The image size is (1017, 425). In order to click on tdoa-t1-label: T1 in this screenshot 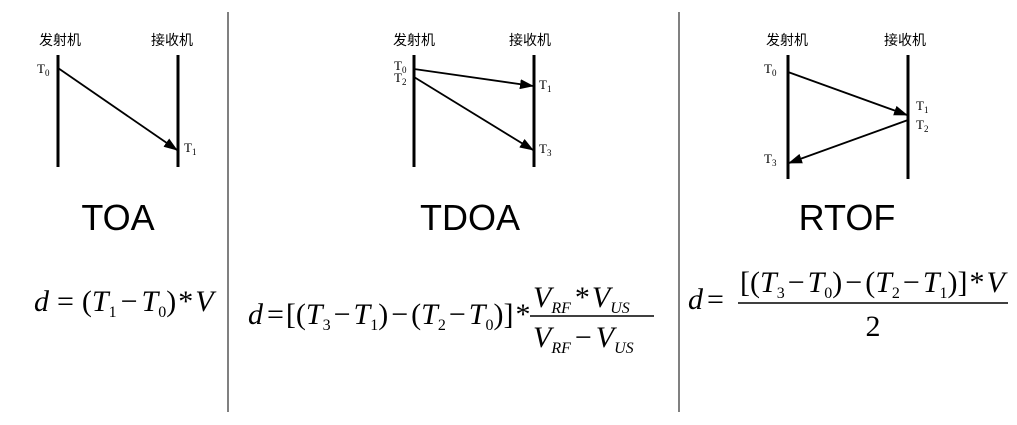, I will do `click(545, 85)`.